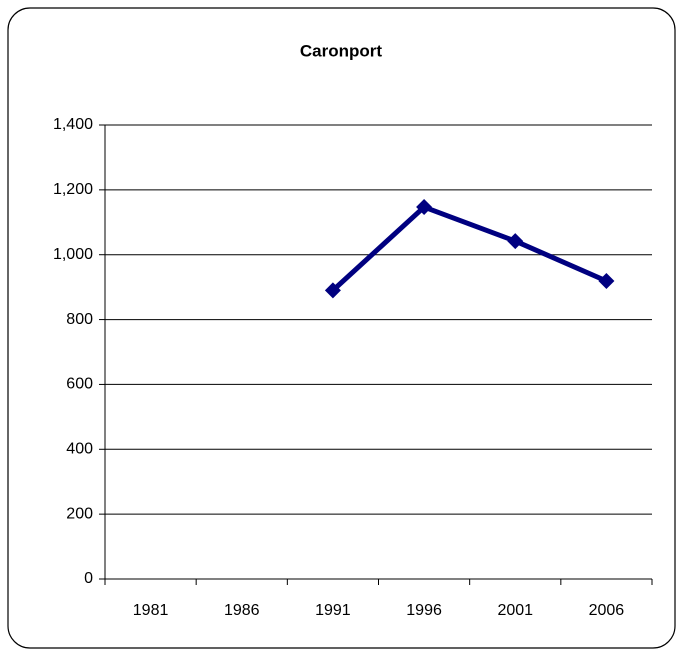 The width and height of the screenshot is (683, 656). I want to click on data-line, so click(469, 248).